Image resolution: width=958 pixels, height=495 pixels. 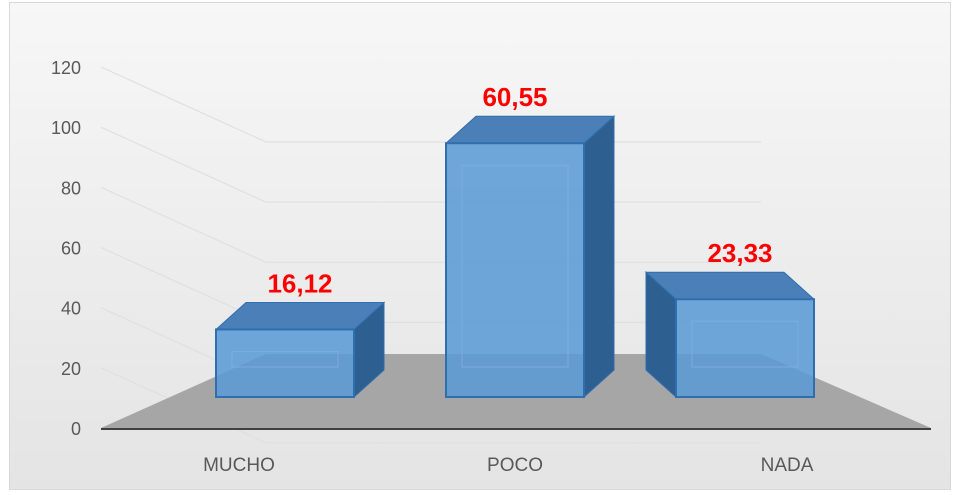 I want to click on y-tick-label: 60, so click(x=71, y=249).